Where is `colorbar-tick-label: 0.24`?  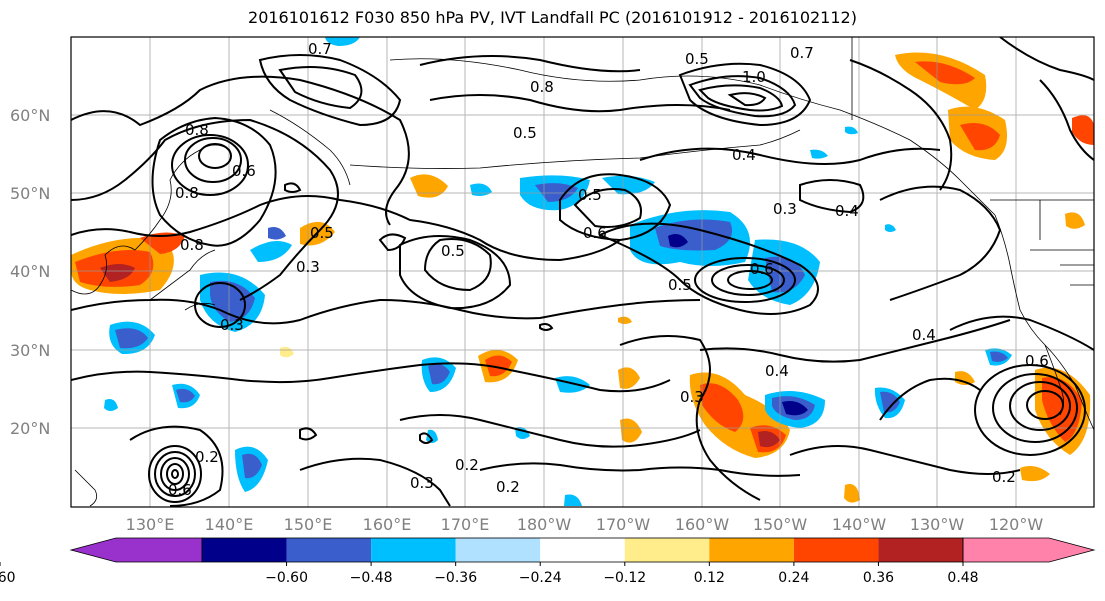
colorbar-tick-label: 0.24 is located at coordinates (793, 578).